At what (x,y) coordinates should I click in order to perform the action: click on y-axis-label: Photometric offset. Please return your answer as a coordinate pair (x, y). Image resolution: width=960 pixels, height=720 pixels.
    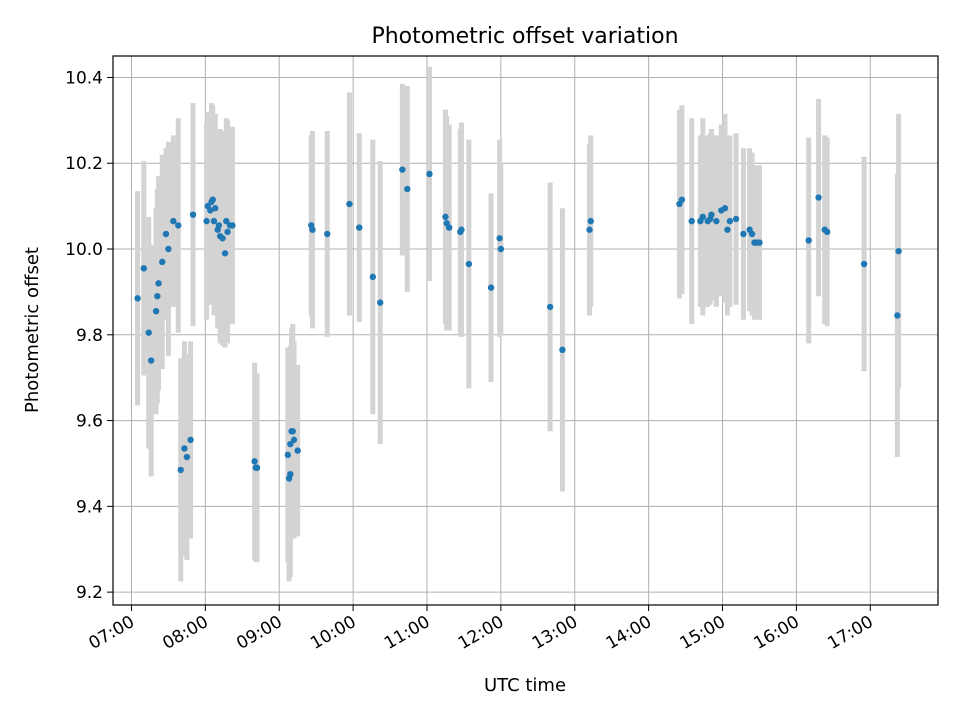
    Looking at the image, I should click on (32, 330).